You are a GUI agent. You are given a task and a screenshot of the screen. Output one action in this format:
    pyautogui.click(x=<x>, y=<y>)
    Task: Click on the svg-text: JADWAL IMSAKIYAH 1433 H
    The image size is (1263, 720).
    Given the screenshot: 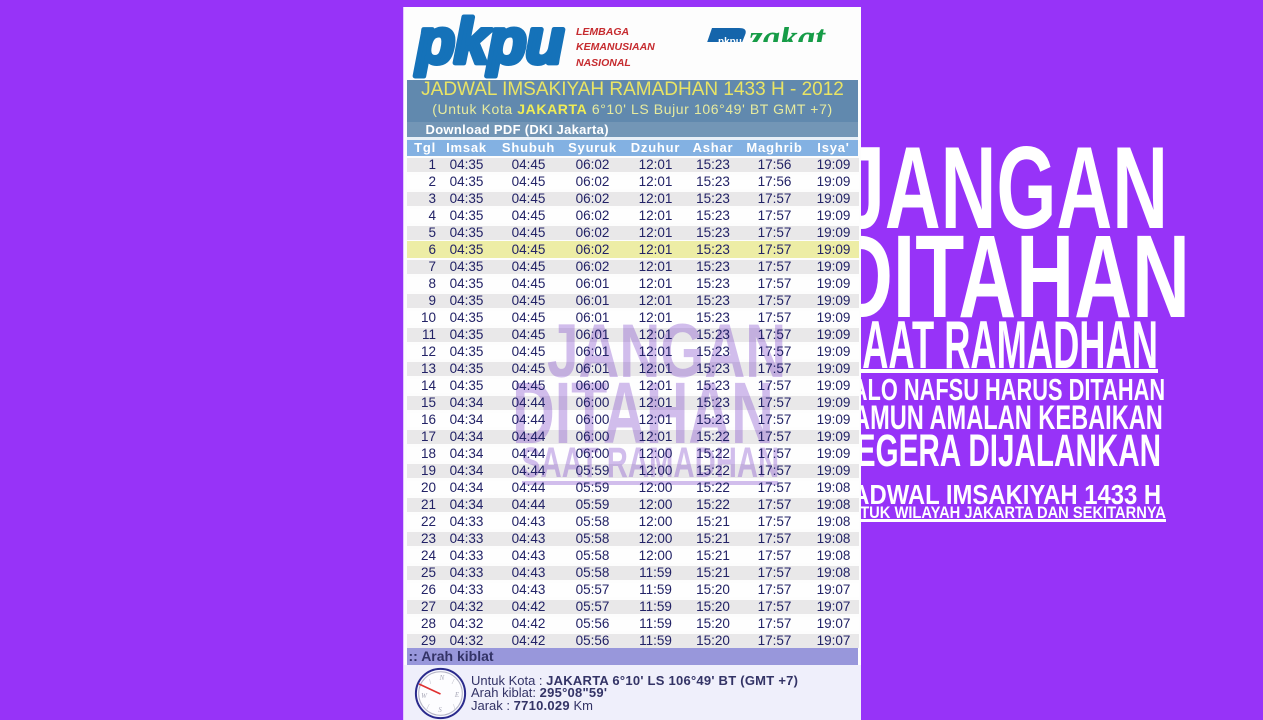 What is the action you would take?
    pyautogui.click(x=1000, y=497)
    